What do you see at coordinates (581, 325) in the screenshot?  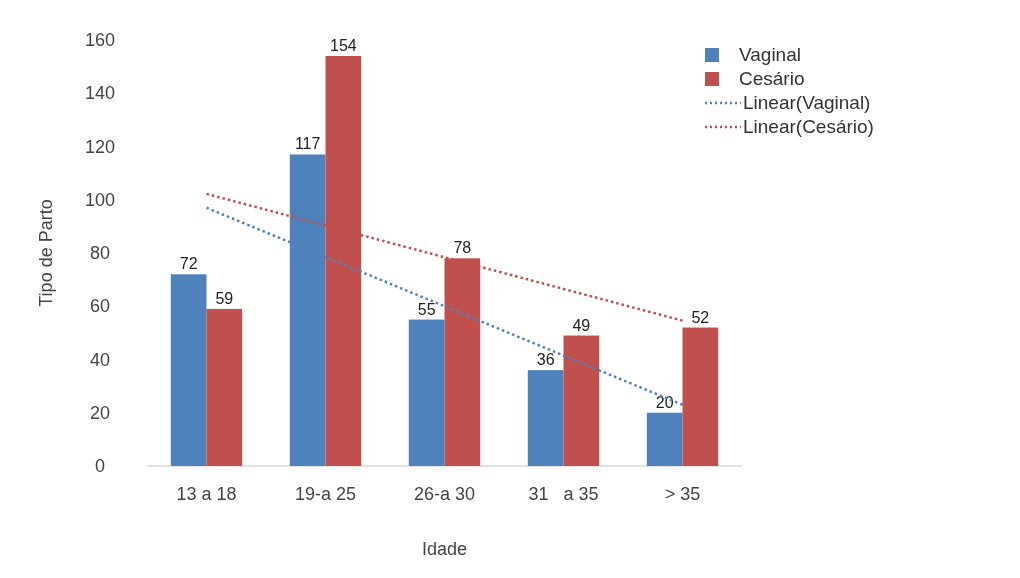 I see `data-label: 49` at bounding box center [581, 325].